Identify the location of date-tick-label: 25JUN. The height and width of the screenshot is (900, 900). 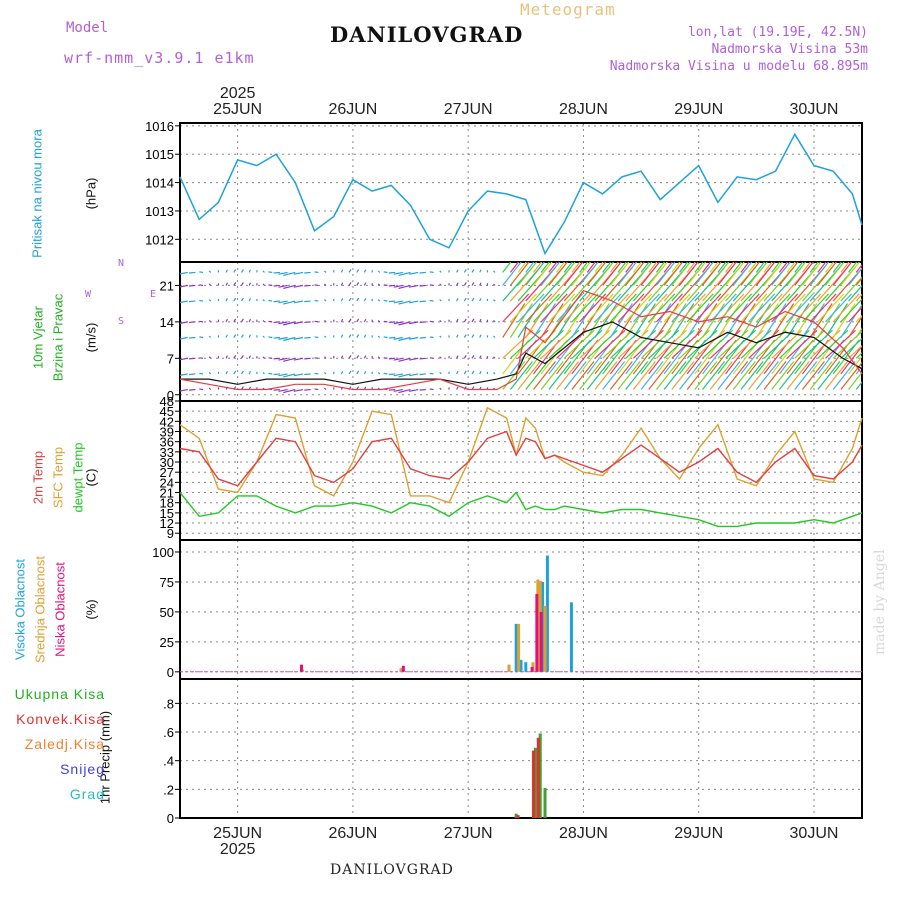
(237, 833).